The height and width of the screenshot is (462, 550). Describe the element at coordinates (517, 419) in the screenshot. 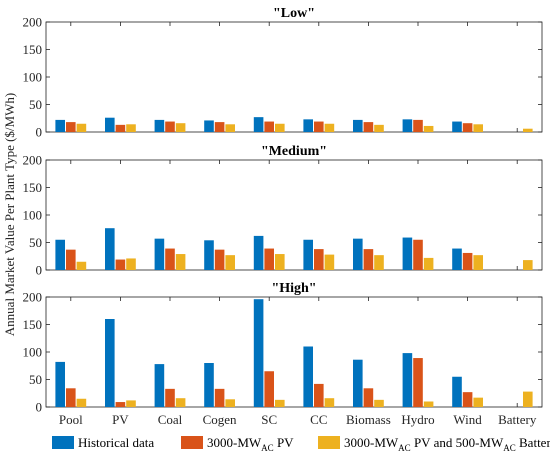

I see `x-tick-label: Battery` at that location.